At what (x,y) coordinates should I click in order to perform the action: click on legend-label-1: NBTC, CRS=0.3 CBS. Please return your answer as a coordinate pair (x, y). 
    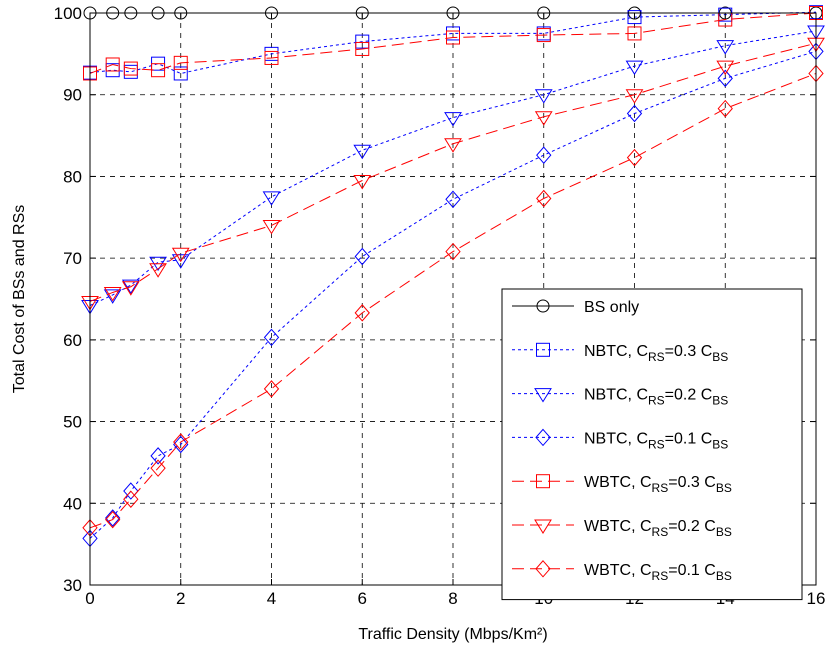
    Looking at the image, I should click on (656, 353).